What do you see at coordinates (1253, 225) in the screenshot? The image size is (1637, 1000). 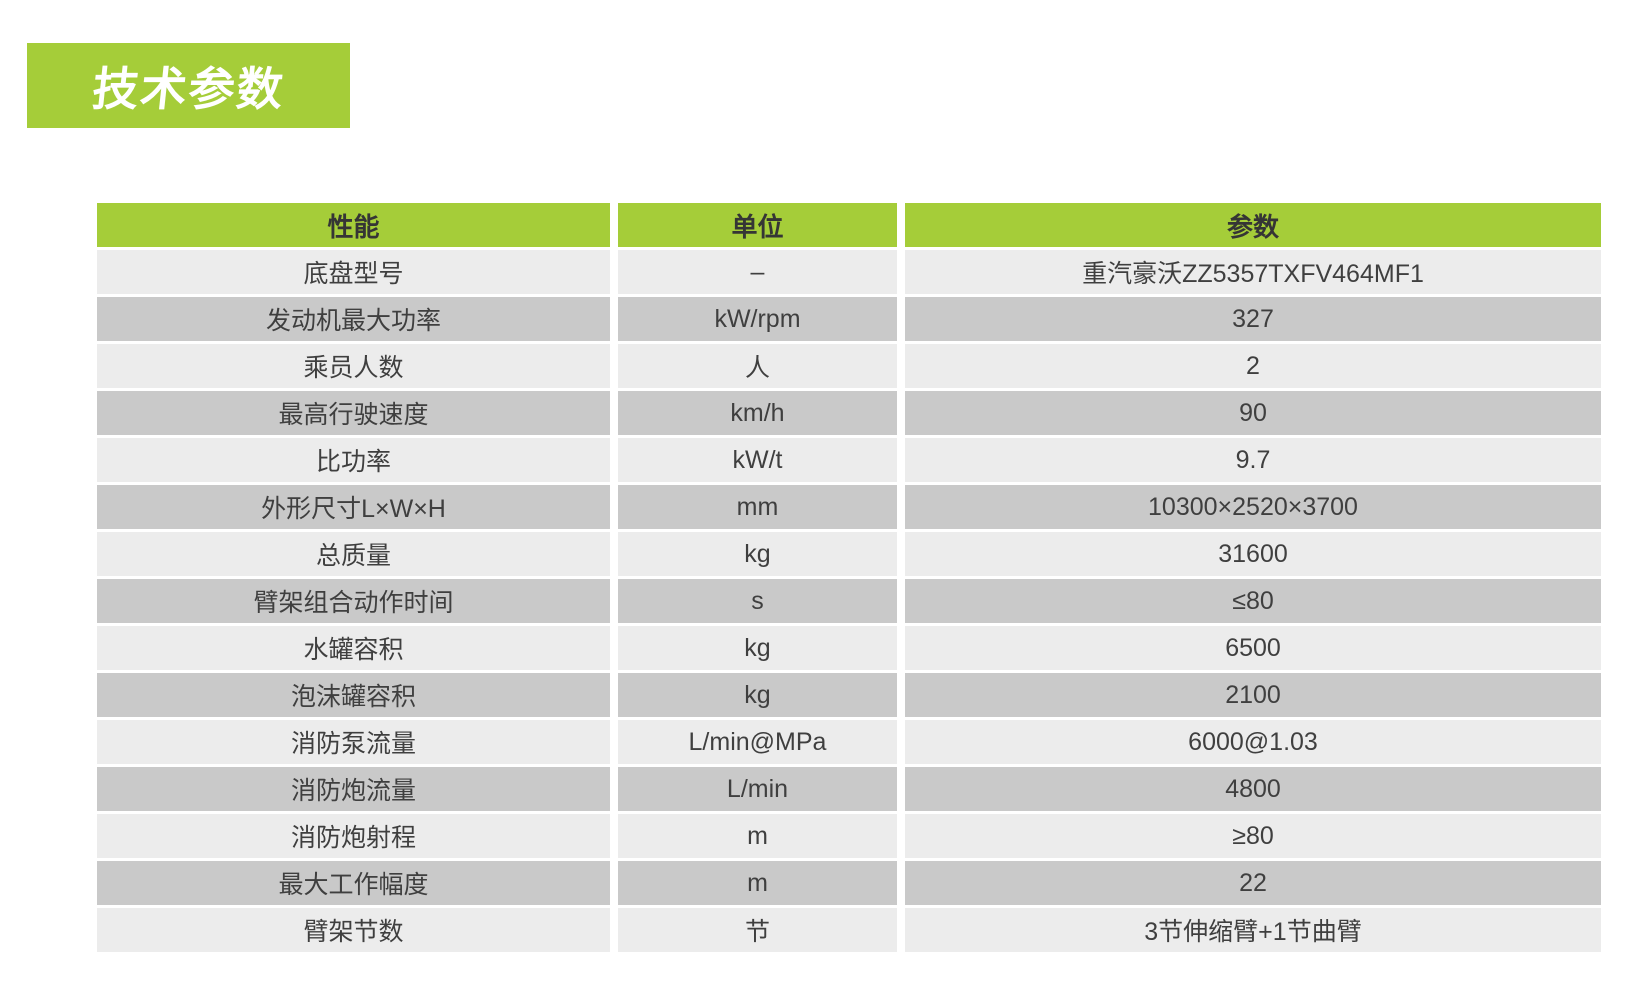 I see `col-header-parameter: 参数` at bounding box center [1253, 225].